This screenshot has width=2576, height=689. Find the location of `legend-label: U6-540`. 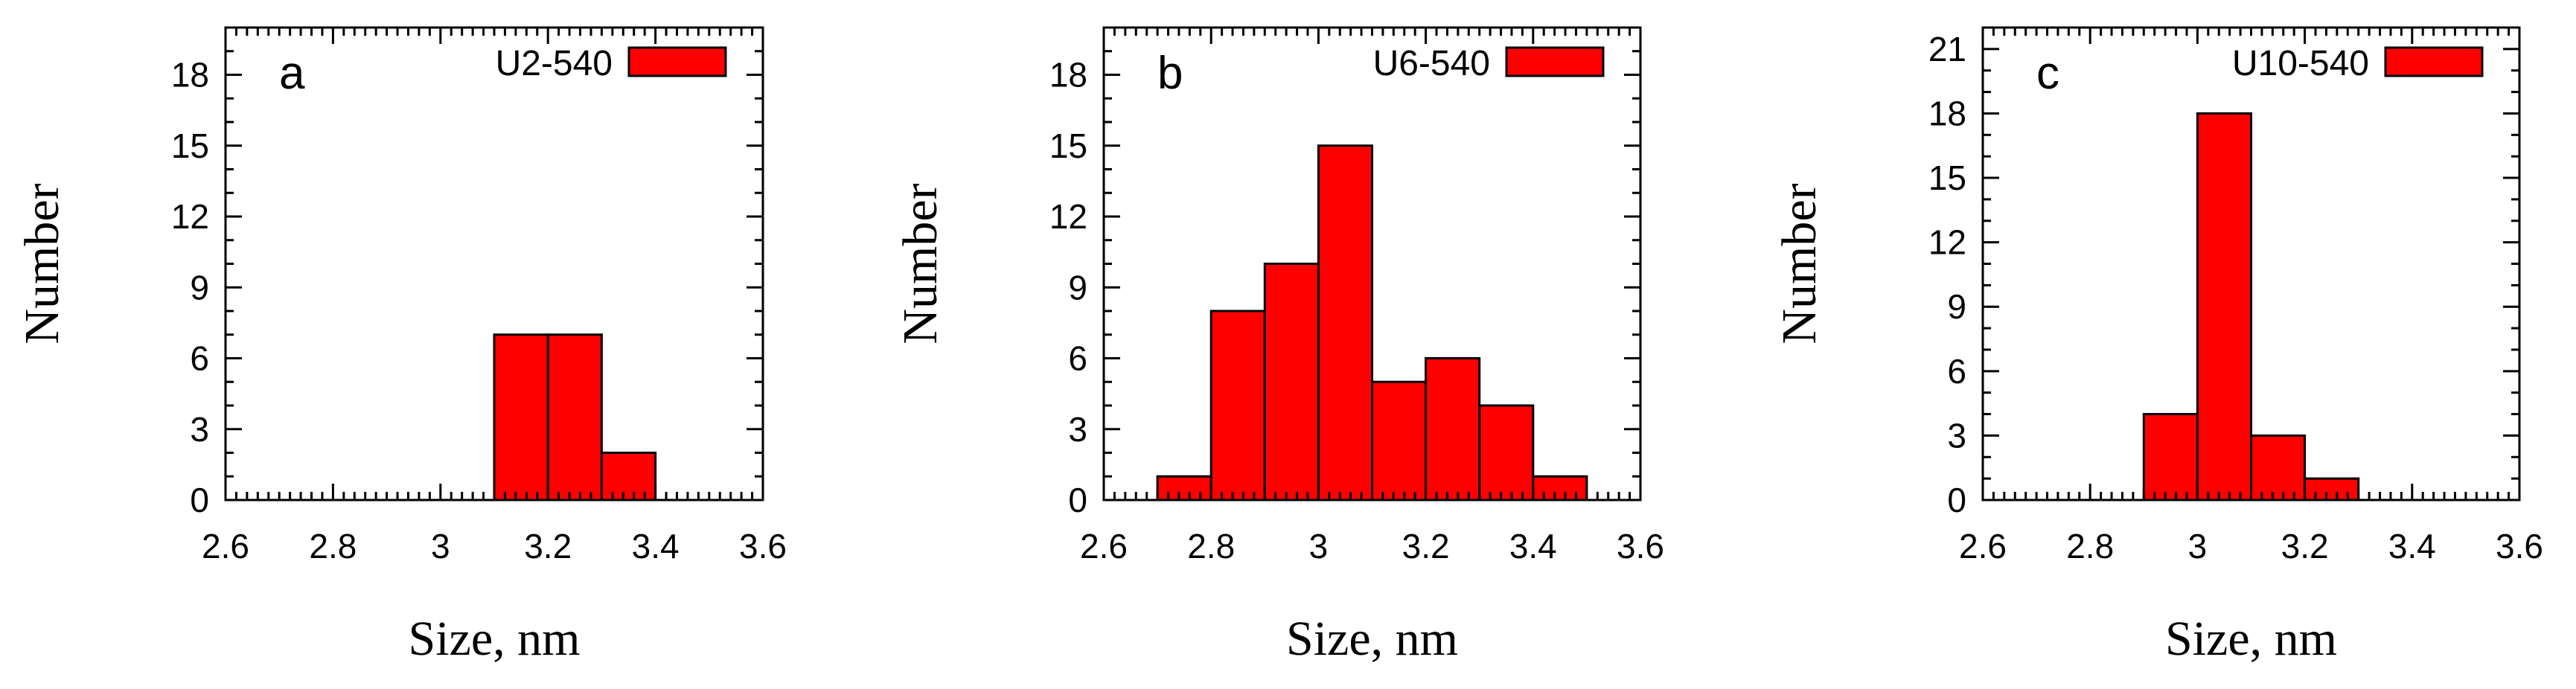

legend-label: U6-540 is located at coordinates (1431, 63).